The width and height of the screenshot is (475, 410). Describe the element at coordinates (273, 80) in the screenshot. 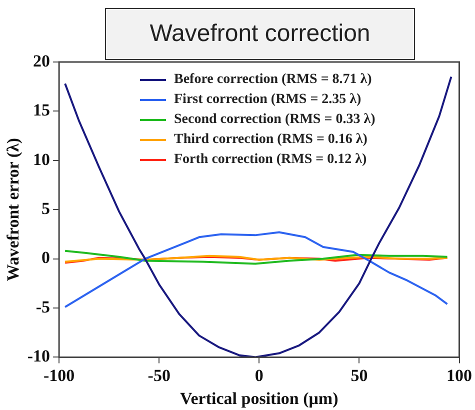

I see `legend-label: Before correction (RMS = 8.71 λ)` at that location.